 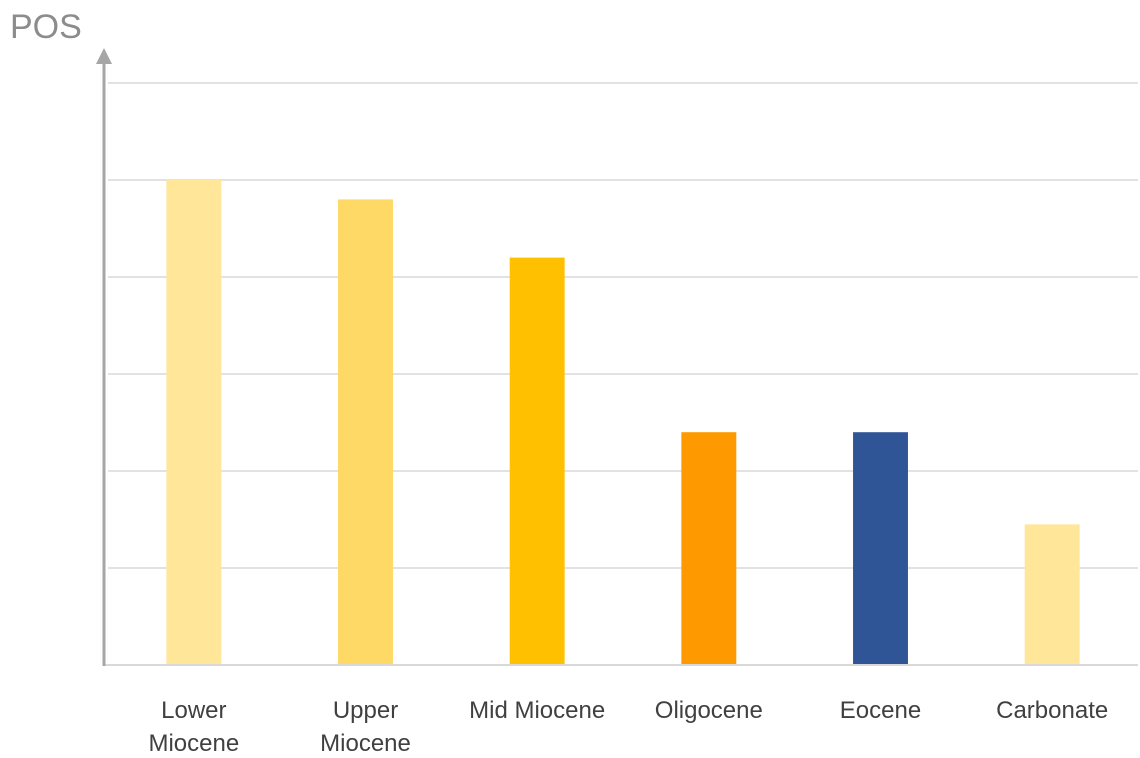 What do you see at coordinates (46, 27) in the screenshot?
I see `y-axis-label: POS` at bounding box center [46, 27].